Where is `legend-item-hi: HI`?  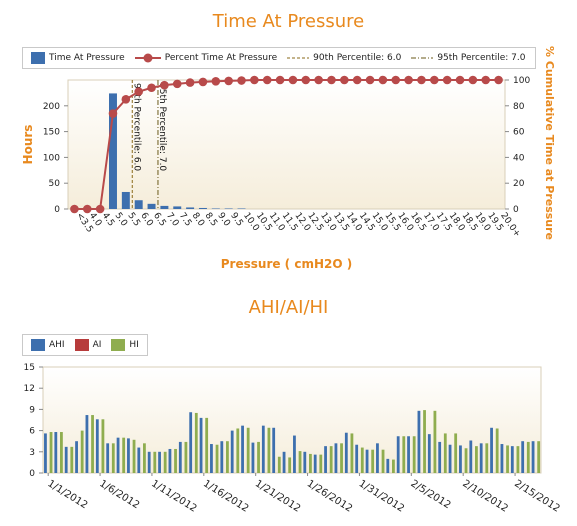 legend-item-hi: HI is located at coordinates (125, 345).